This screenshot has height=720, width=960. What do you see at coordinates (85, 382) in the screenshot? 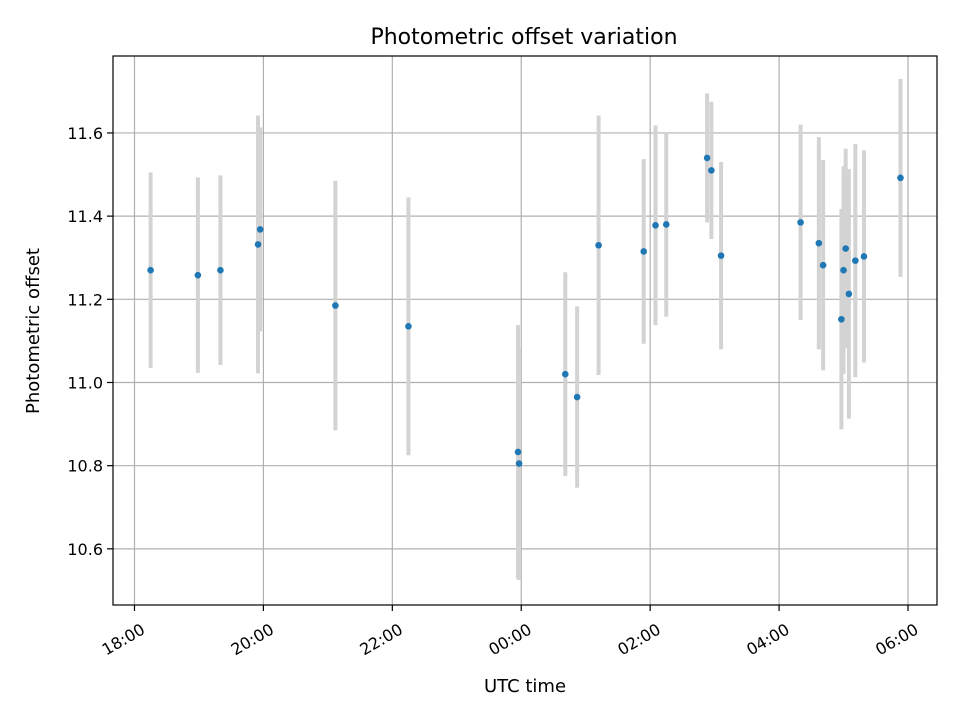
I see `y-tick-label: 11.0` at bounding box center [85, 382].